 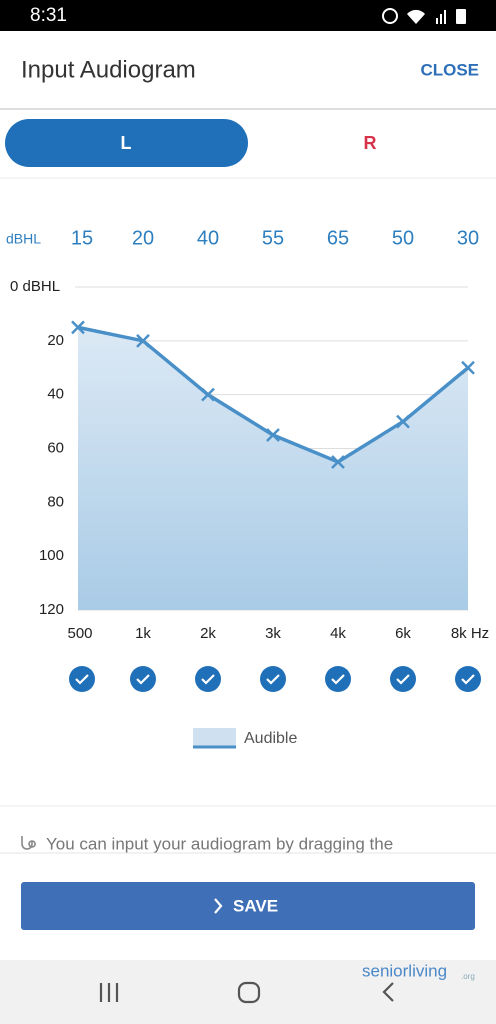 I want to click on clock: 8:31, so click(x=48, y=15).